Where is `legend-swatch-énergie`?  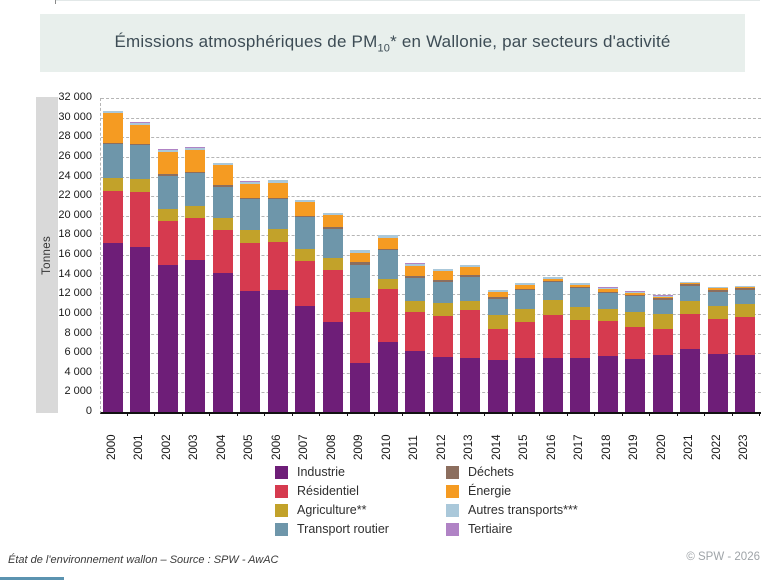 legend-swatch-énergie is located at coordinates (452, 491).